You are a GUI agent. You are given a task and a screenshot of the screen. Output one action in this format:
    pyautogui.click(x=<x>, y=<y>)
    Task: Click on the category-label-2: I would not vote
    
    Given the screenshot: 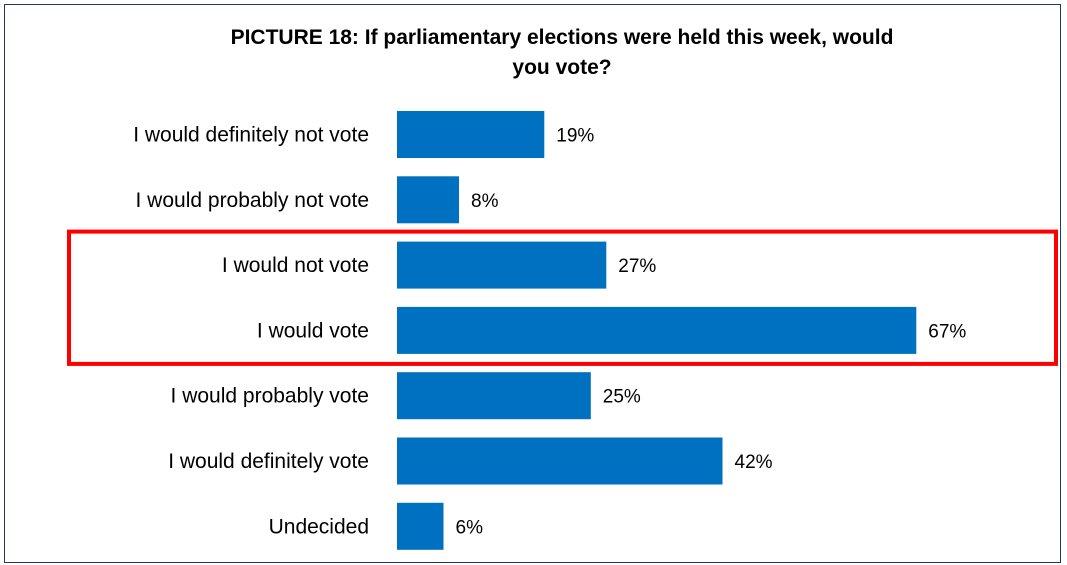 What is the action you would take?
    pyautogui.click(x=295, y=265)
    